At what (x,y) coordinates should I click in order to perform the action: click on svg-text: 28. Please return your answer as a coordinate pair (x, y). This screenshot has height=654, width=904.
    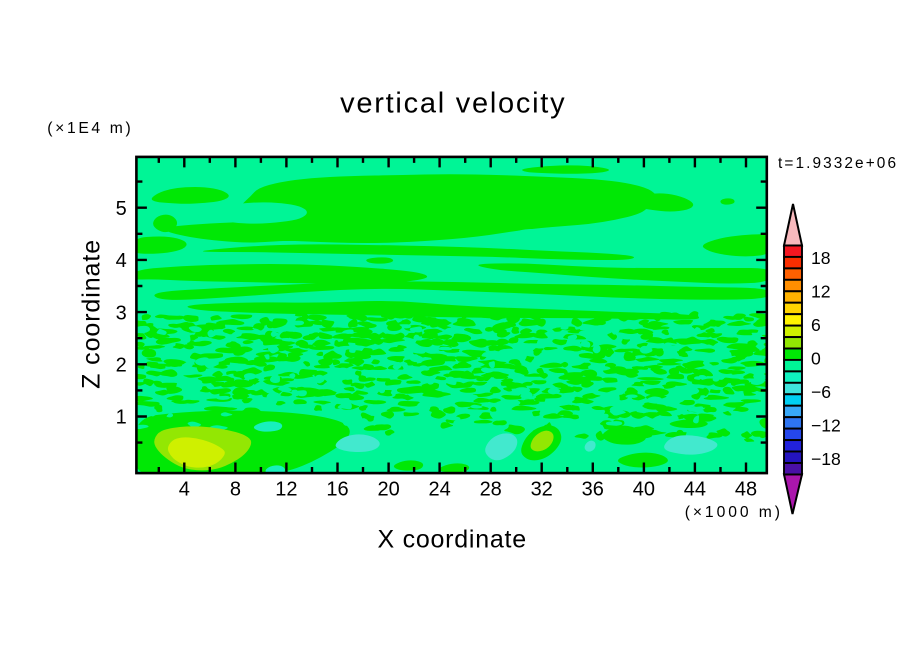
    Looking at the image, I should click on (491, 489).